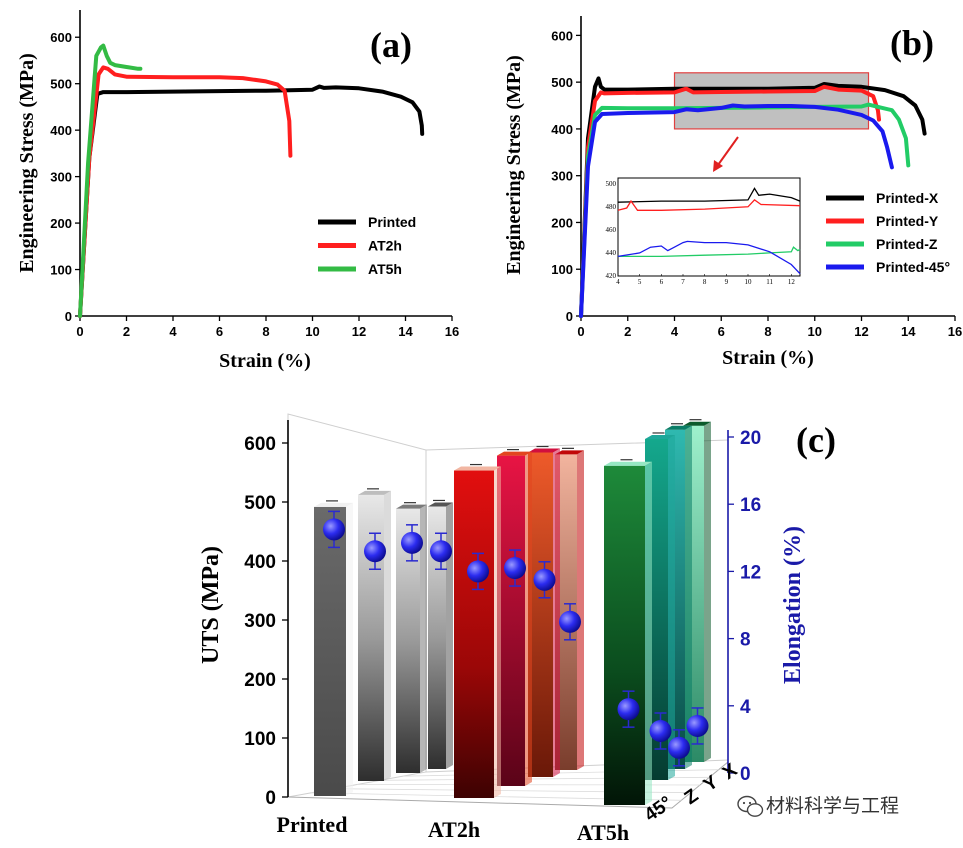 The width and height of the screenshot is (963, 848). I want to click on inset-x-tick-label: 4, so click(618, 282).